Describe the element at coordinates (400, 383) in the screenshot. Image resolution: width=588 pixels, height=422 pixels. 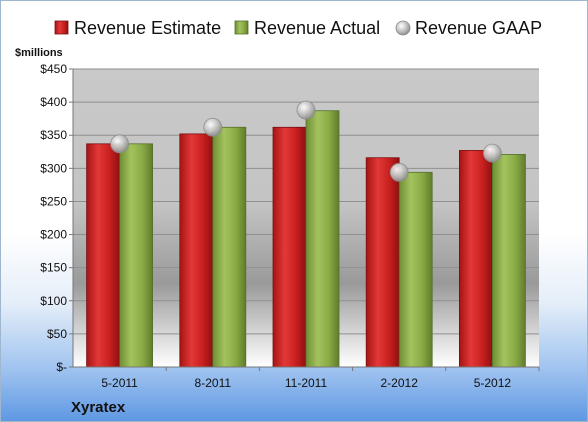
I see `x-tick-label: 2-2012` at that location.